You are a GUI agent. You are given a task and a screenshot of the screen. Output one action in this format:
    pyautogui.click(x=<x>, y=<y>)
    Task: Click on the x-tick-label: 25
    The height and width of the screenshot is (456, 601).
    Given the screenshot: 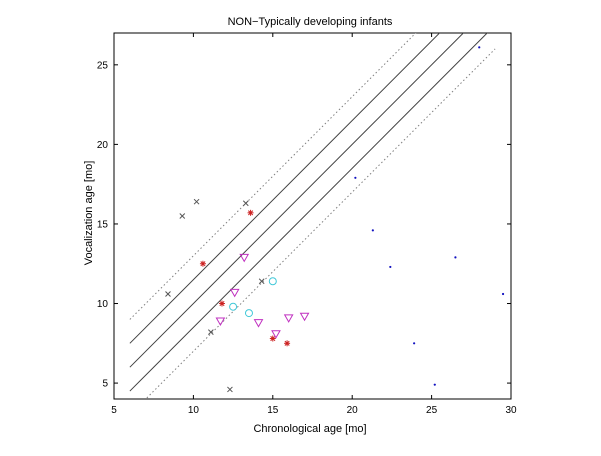 What is the action you would take?
    pyautogui.click(x=432, y=410)
    